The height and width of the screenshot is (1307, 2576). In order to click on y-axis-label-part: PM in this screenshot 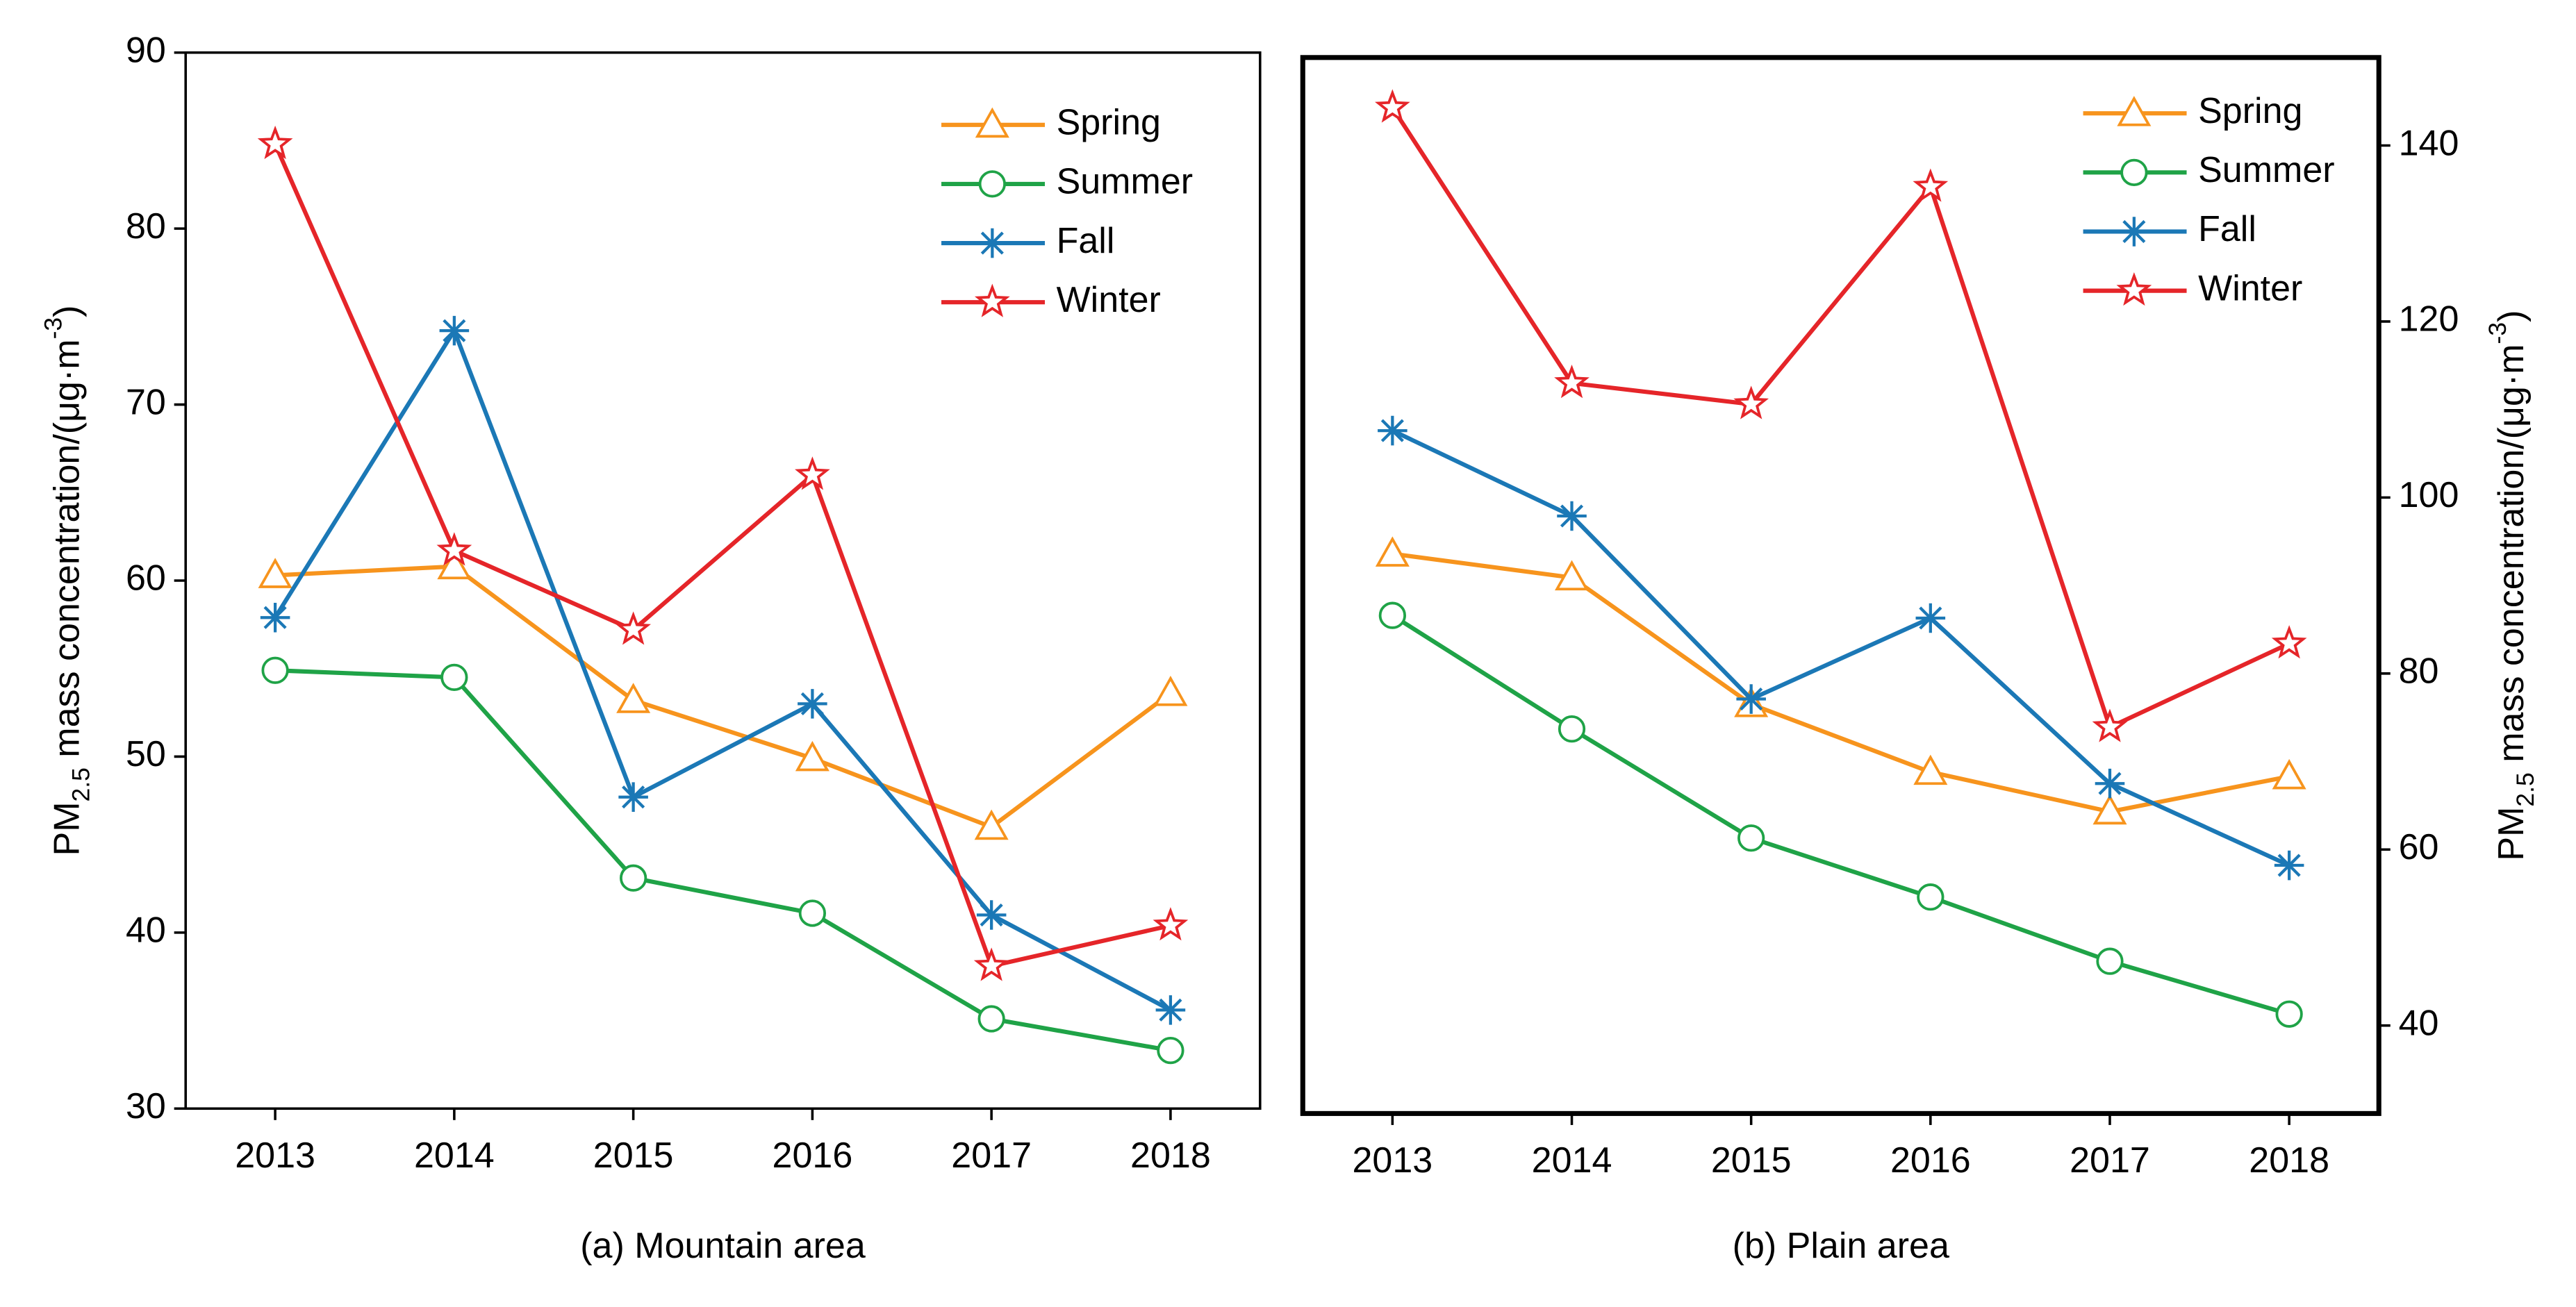, I will do `click(67, 828)`.